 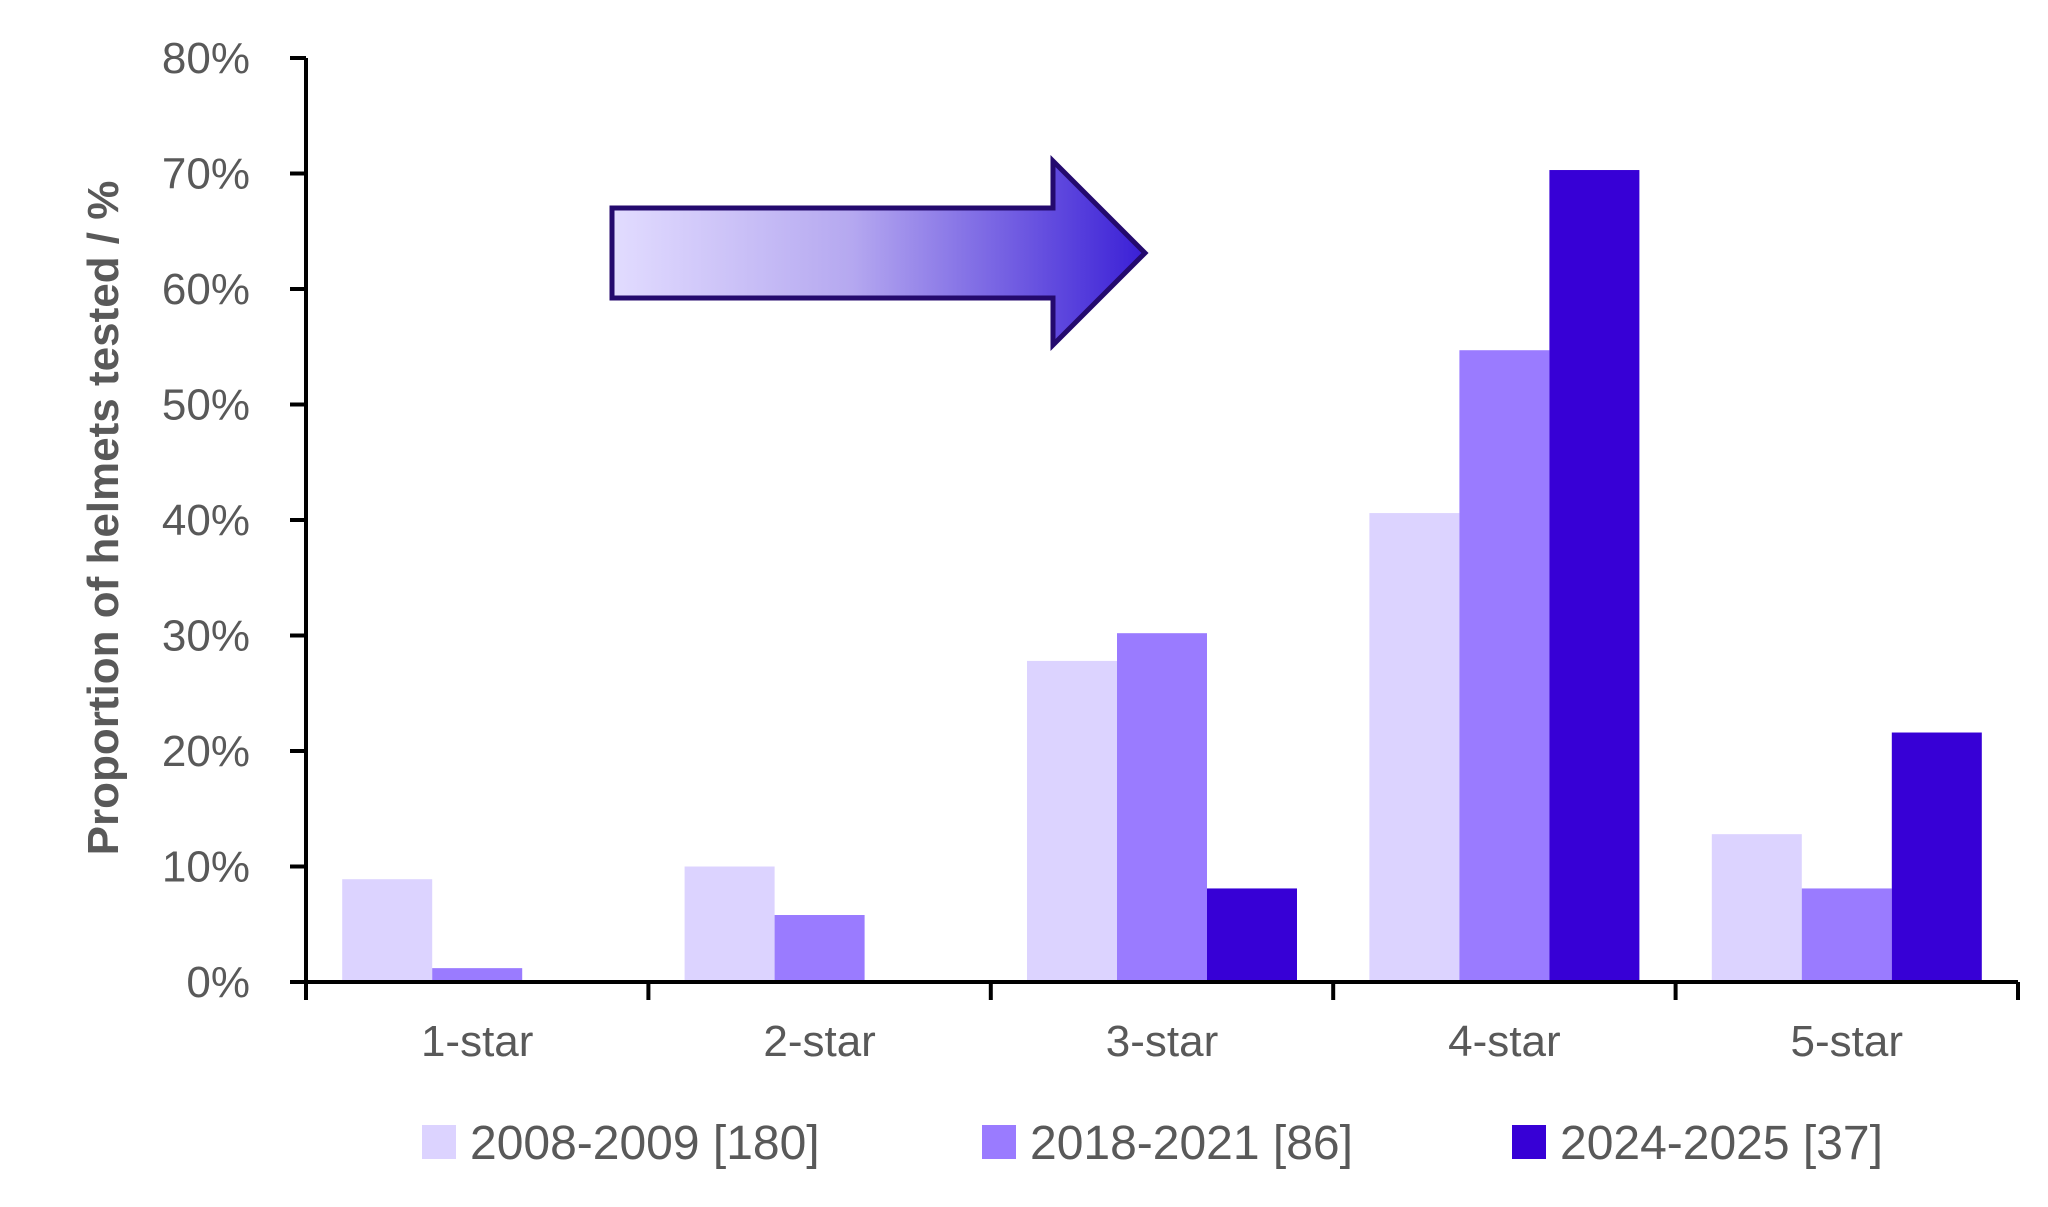 I want to click on legend-label: 2024-2025 [37], so click(x=1721, y=1143).